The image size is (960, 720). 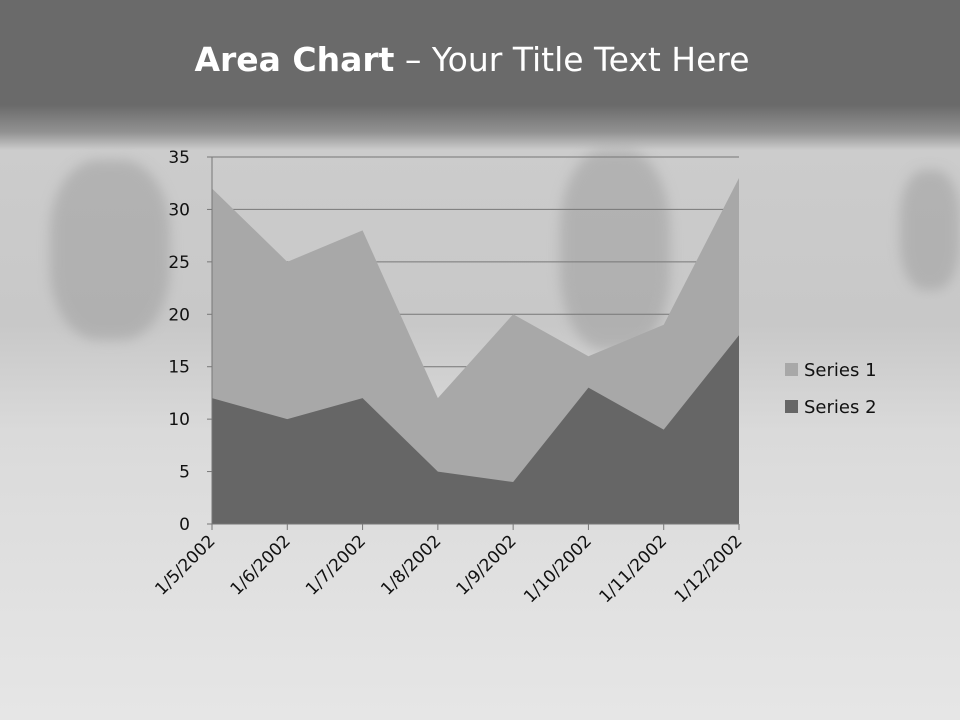 What do you see at coordinates (179, 420) in the screenshot?
I see `y-tick-label: 10` at bounding box center [179, 420].